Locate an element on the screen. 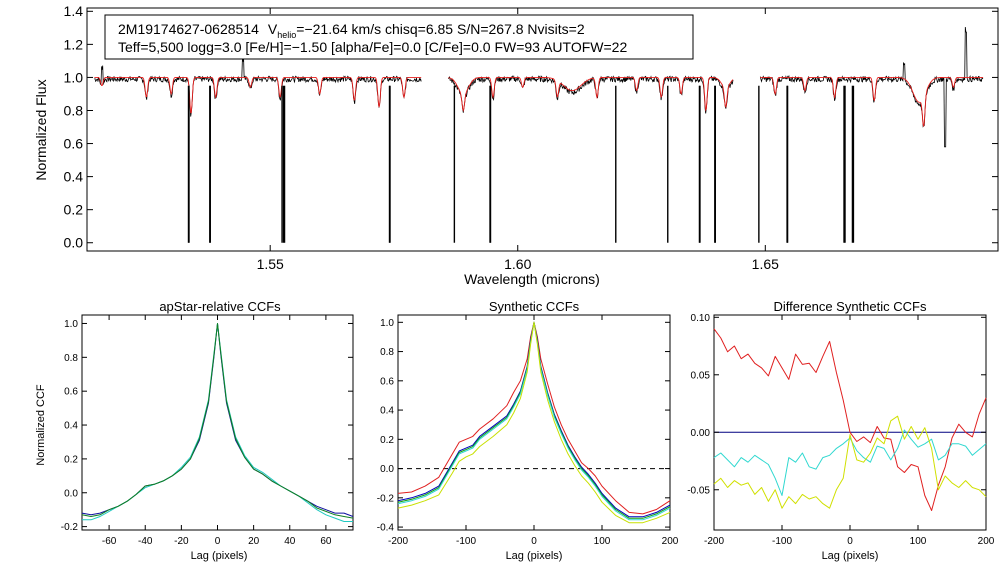  apstar-ccf-ticks: -60 -40 -20 0 20 40 60 -0.2 0.0 0.2 0.4 0.6 0.8 1.0 is located at coordinates (207, 431).